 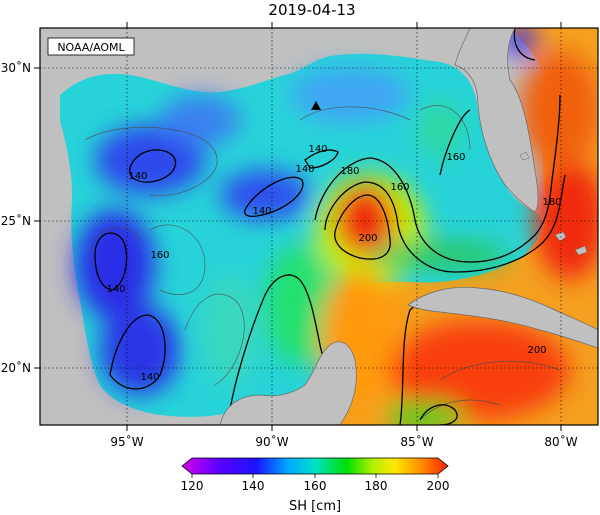 I want to click on lat-tick-label: 25˚N, so click(x=16, y=220).